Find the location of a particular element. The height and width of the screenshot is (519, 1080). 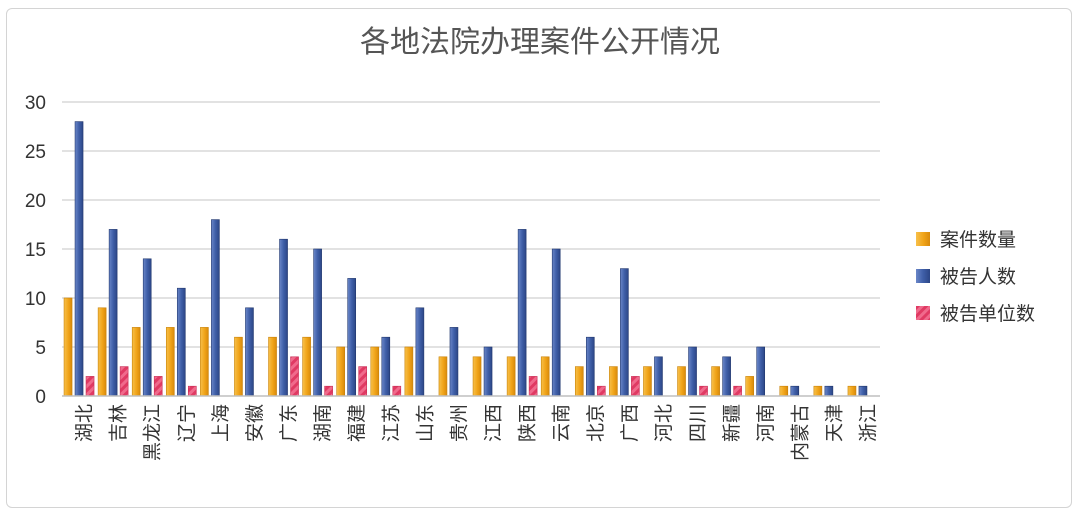

x-category-label: 河北 is located at coordinates (664, 423).